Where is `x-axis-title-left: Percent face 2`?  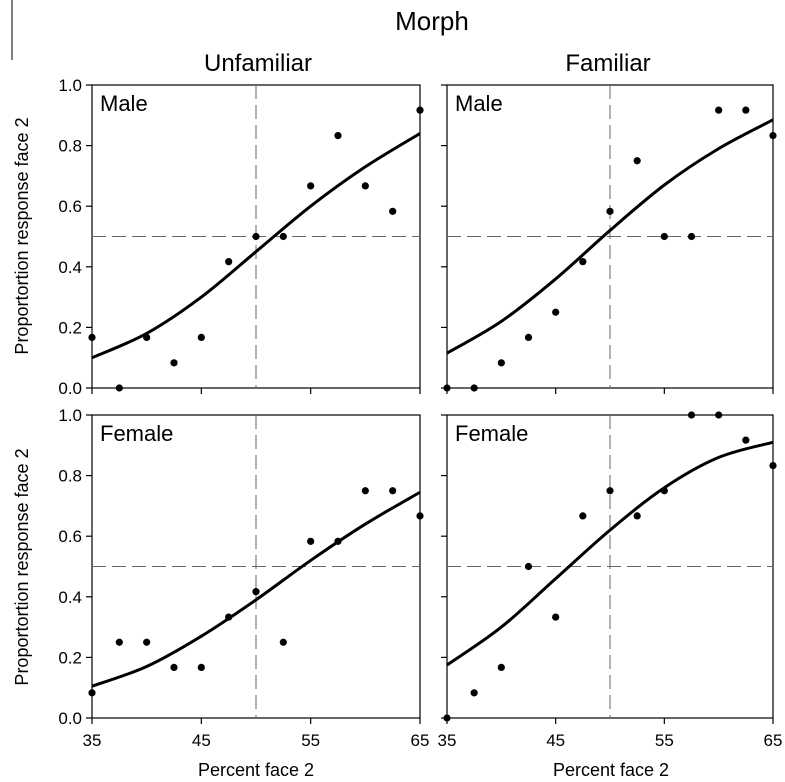 x-axis-title-left: Percent face 2 is located at coordinates (256, 770).